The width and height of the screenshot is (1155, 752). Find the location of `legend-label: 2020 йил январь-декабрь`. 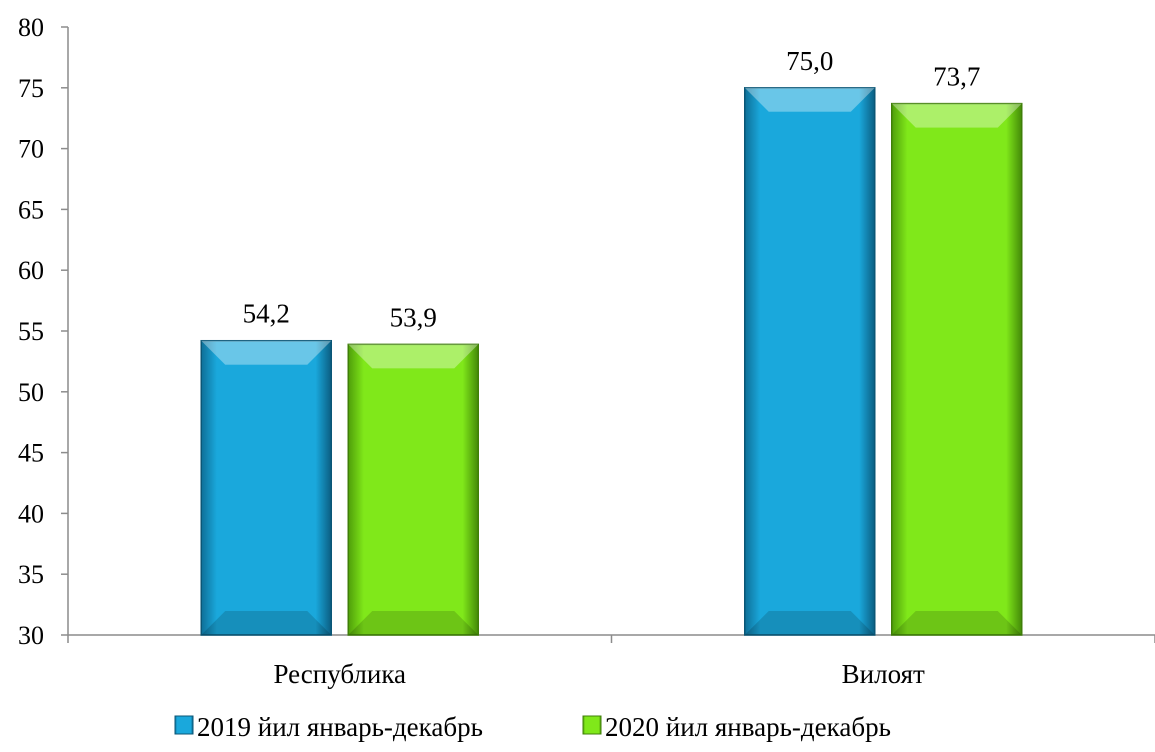

legend-label: 2020 йил январь-декабрь is located at coordinates (748, 727).